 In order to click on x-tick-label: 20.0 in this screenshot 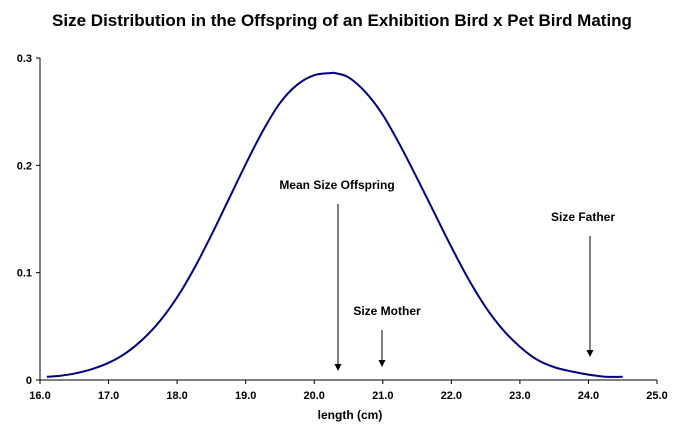, I will do `click(314, 396)`.